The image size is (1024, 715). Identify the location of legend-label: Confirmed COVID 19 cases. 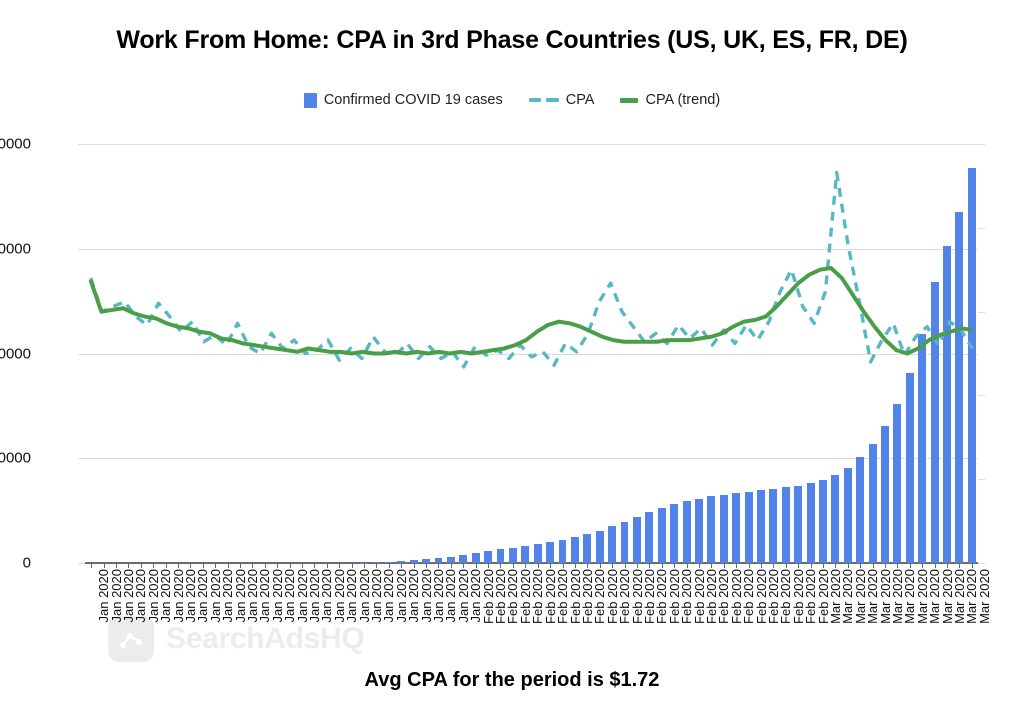
(413, 100).